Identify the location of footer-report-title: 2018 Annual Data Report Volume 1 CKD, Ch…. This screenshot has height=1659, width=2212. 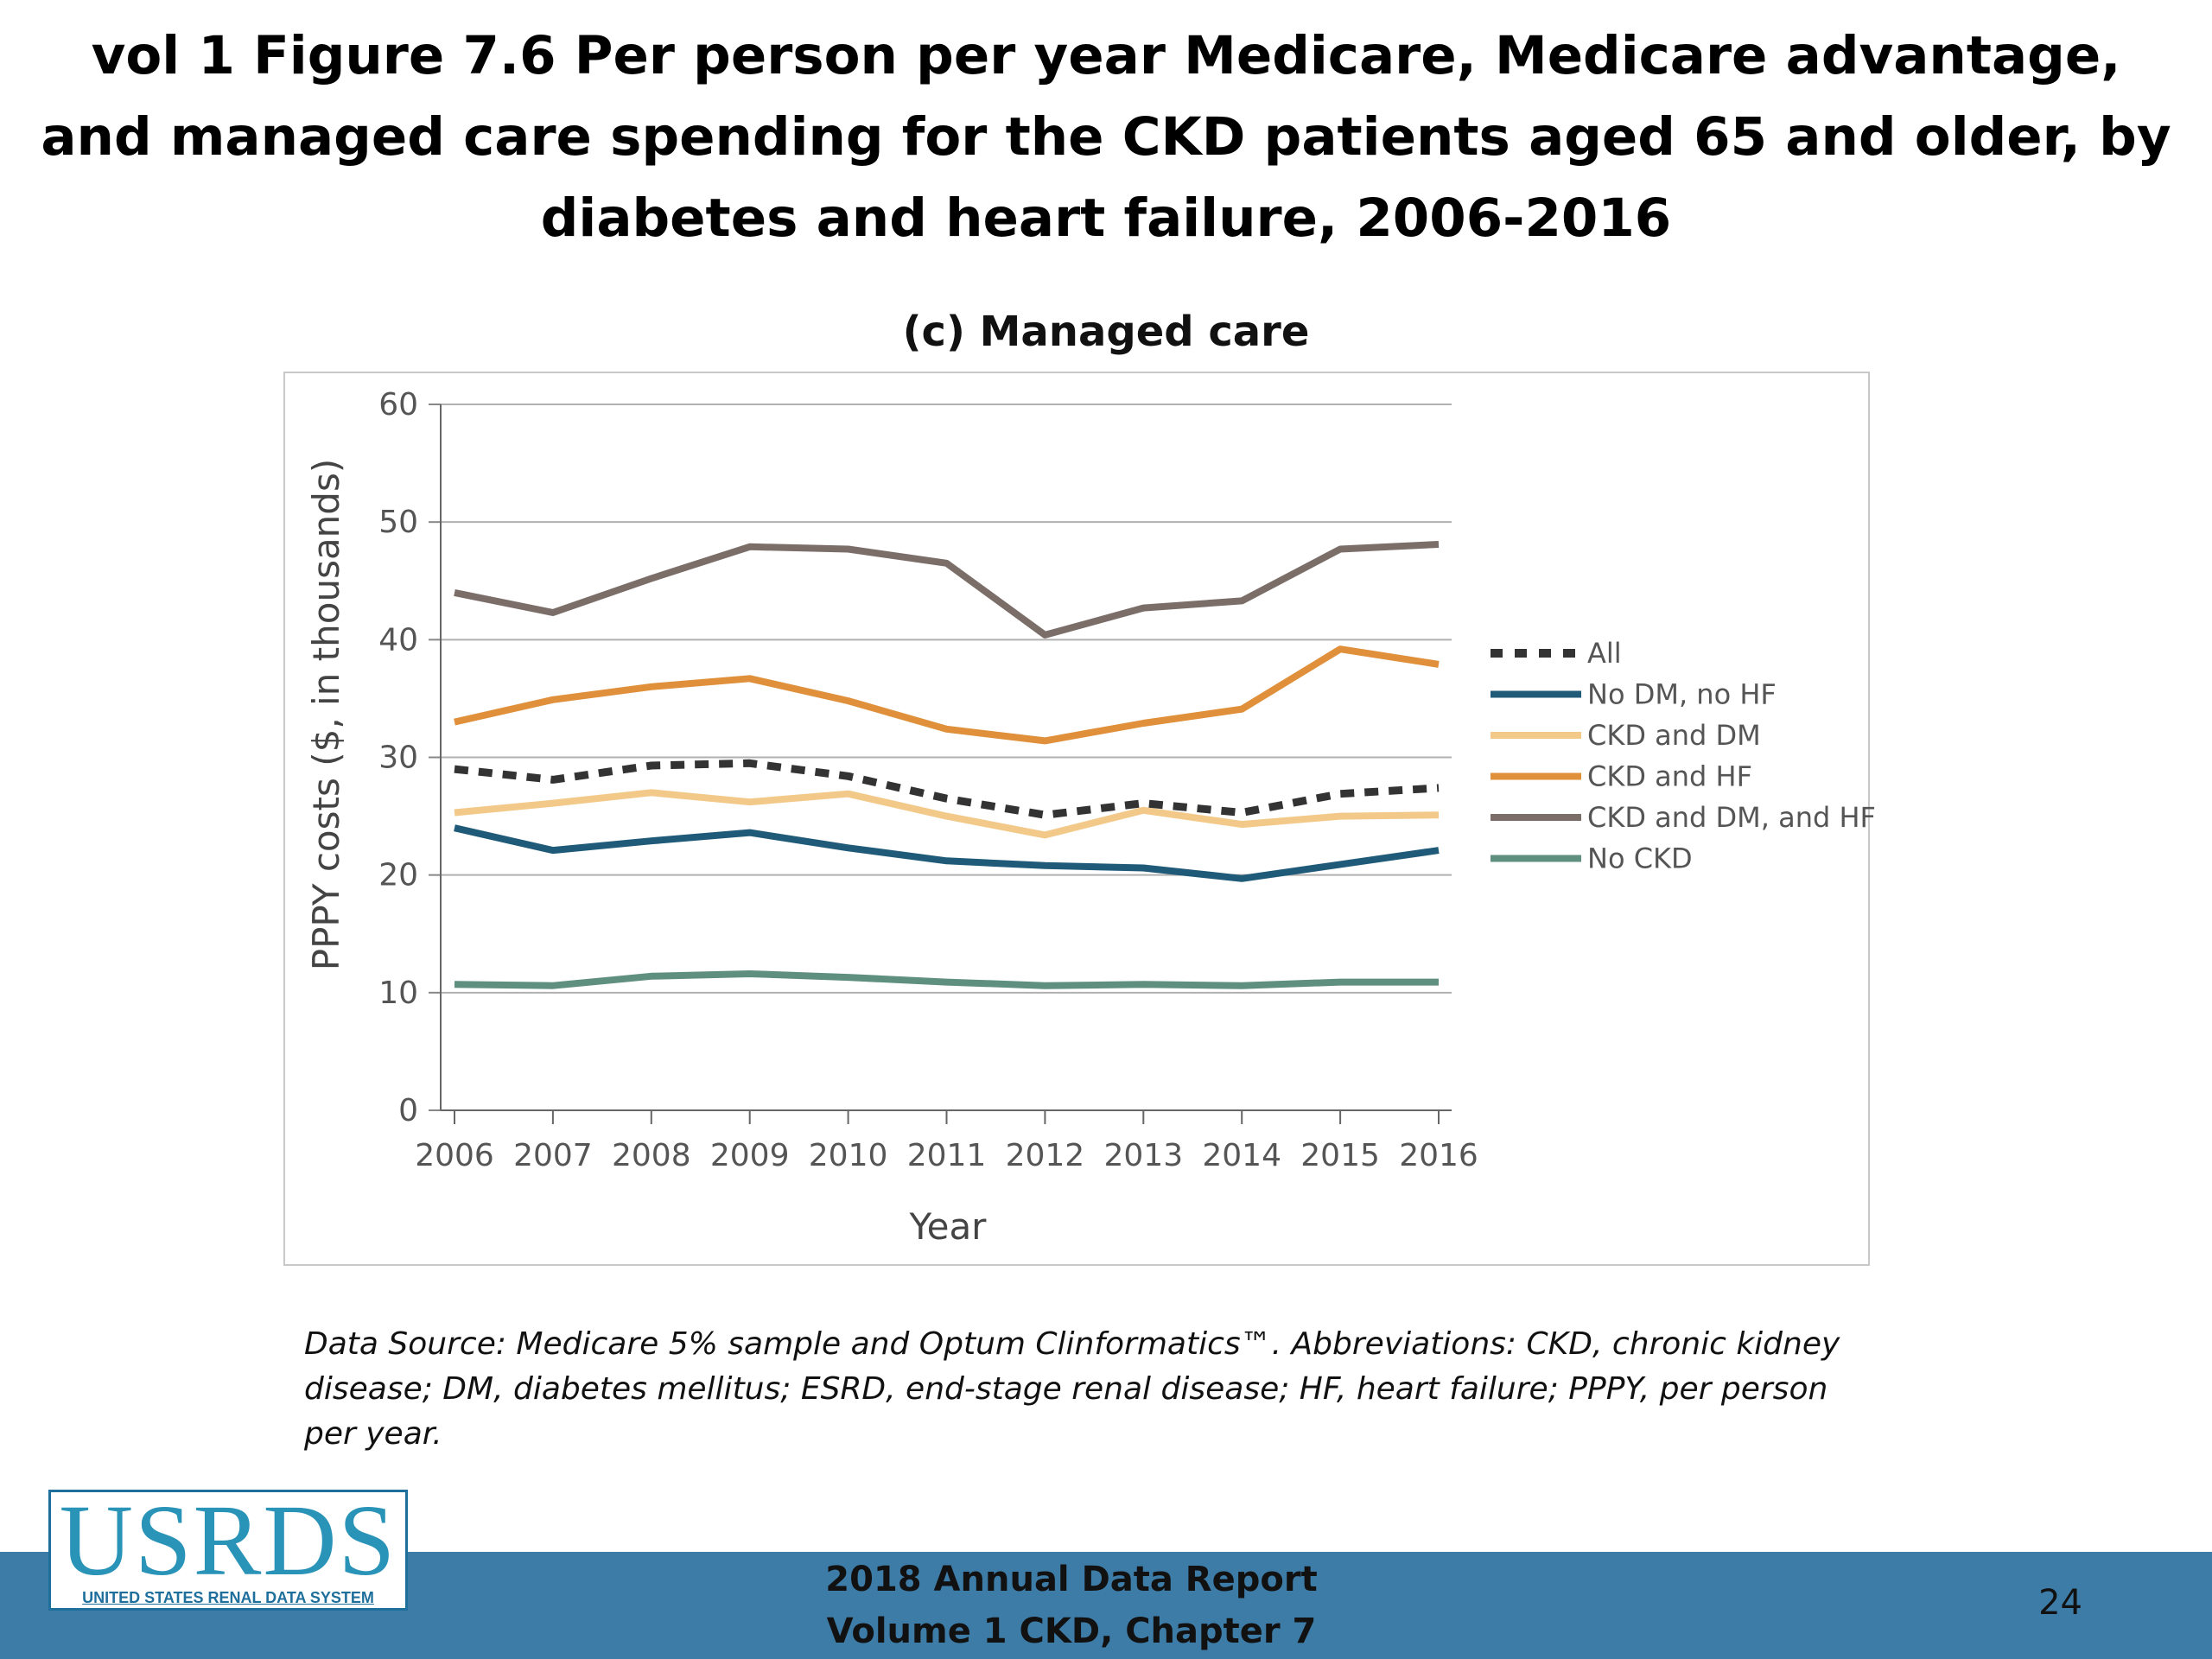
(1071, 1605).